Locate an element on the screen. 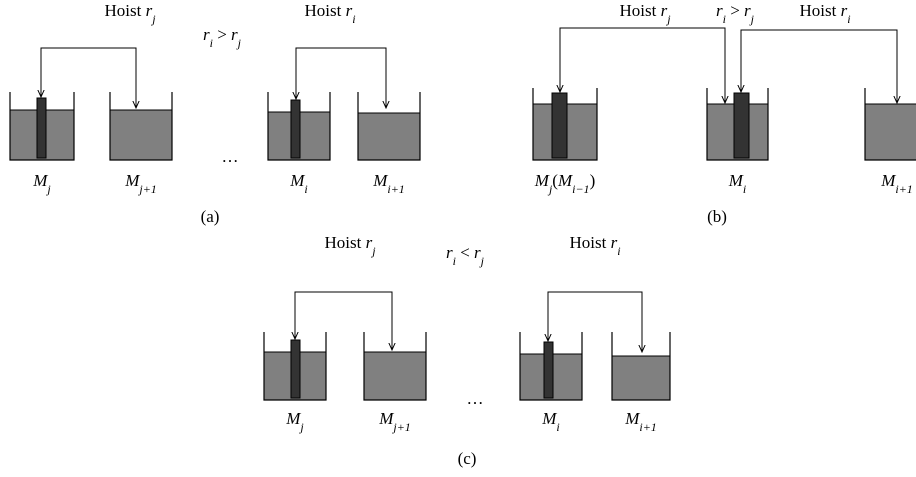 The height and width of the screenshot is (477, 916). label-part: ( is located at coordinates (555, 180).